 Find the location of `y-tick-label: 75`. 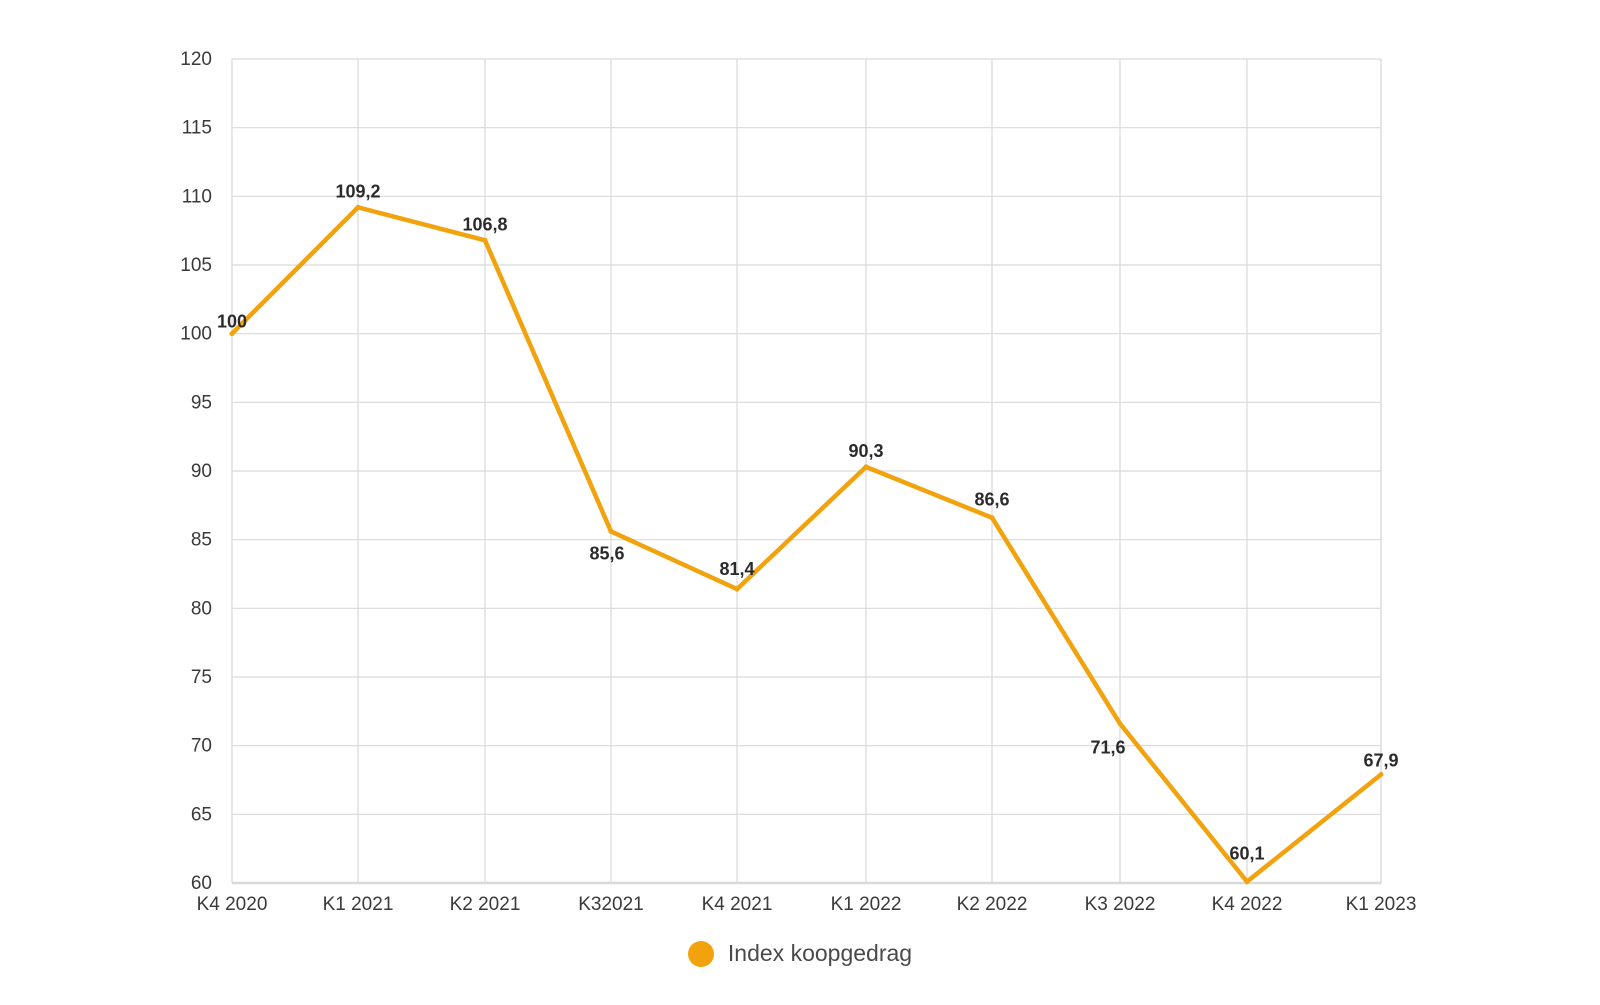

y-tick-label: 75 is located at coordinates (201, 677).